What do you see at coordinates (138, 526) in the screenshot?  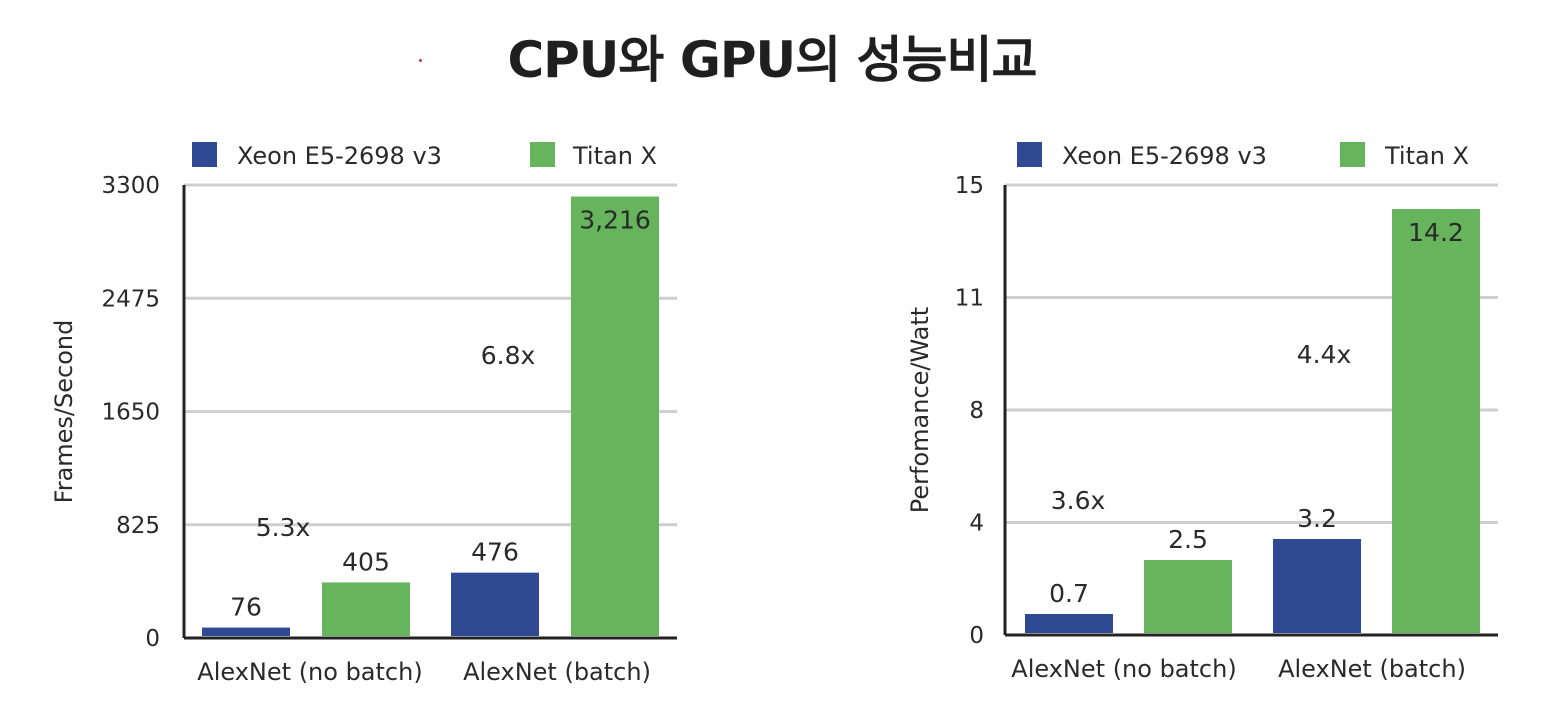 I see `y-tick-label: 825` at bounding box center [138, 526].